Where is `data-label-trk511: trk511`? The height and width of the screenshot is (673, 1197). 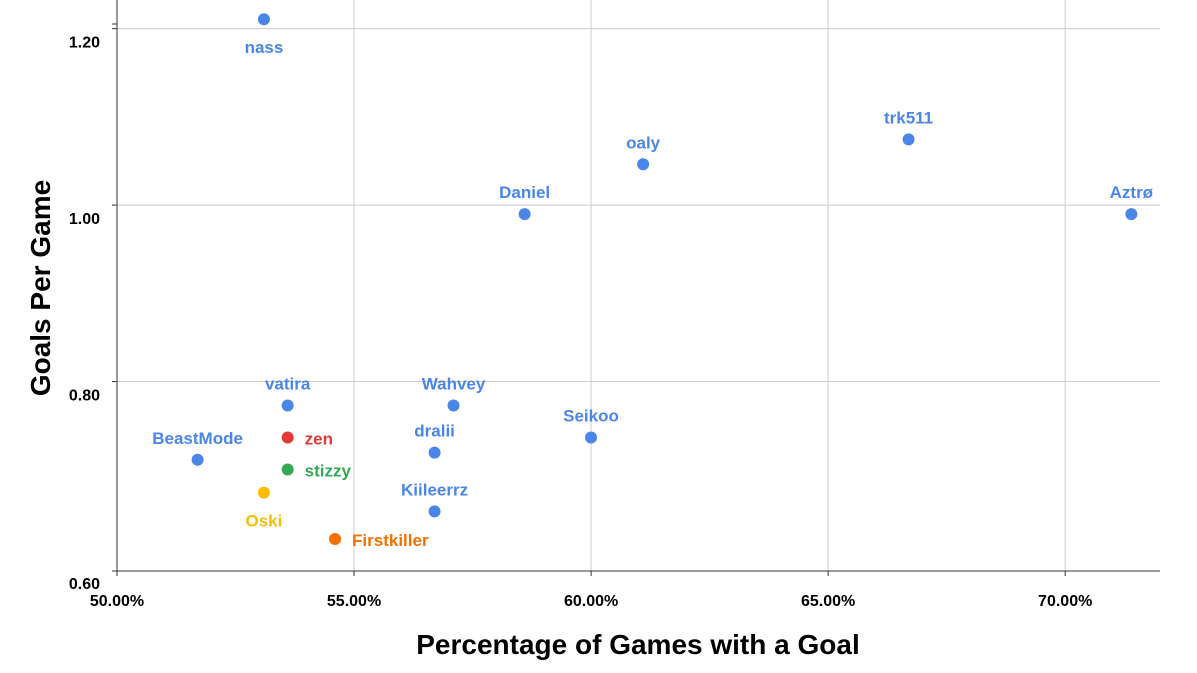
data-label-trk511: trk511 is located at coordinates (908, 117).